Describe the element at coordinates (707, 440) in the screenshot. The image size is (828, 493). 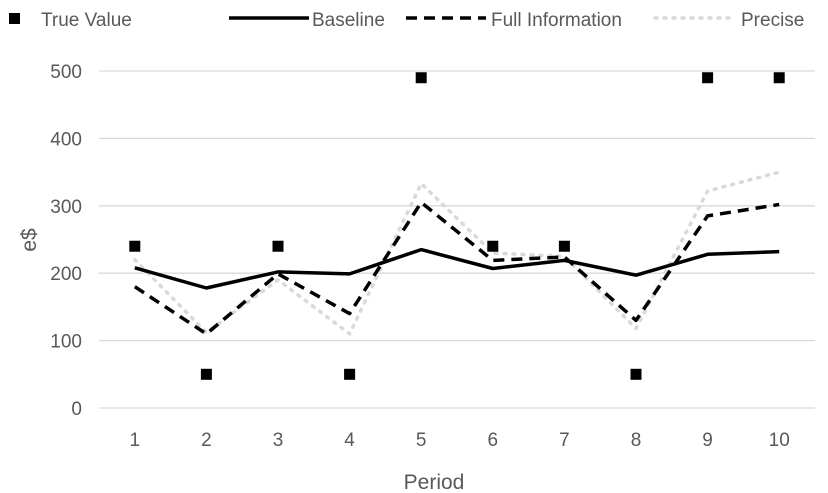
I see `x-tick-label: 9` at that location.